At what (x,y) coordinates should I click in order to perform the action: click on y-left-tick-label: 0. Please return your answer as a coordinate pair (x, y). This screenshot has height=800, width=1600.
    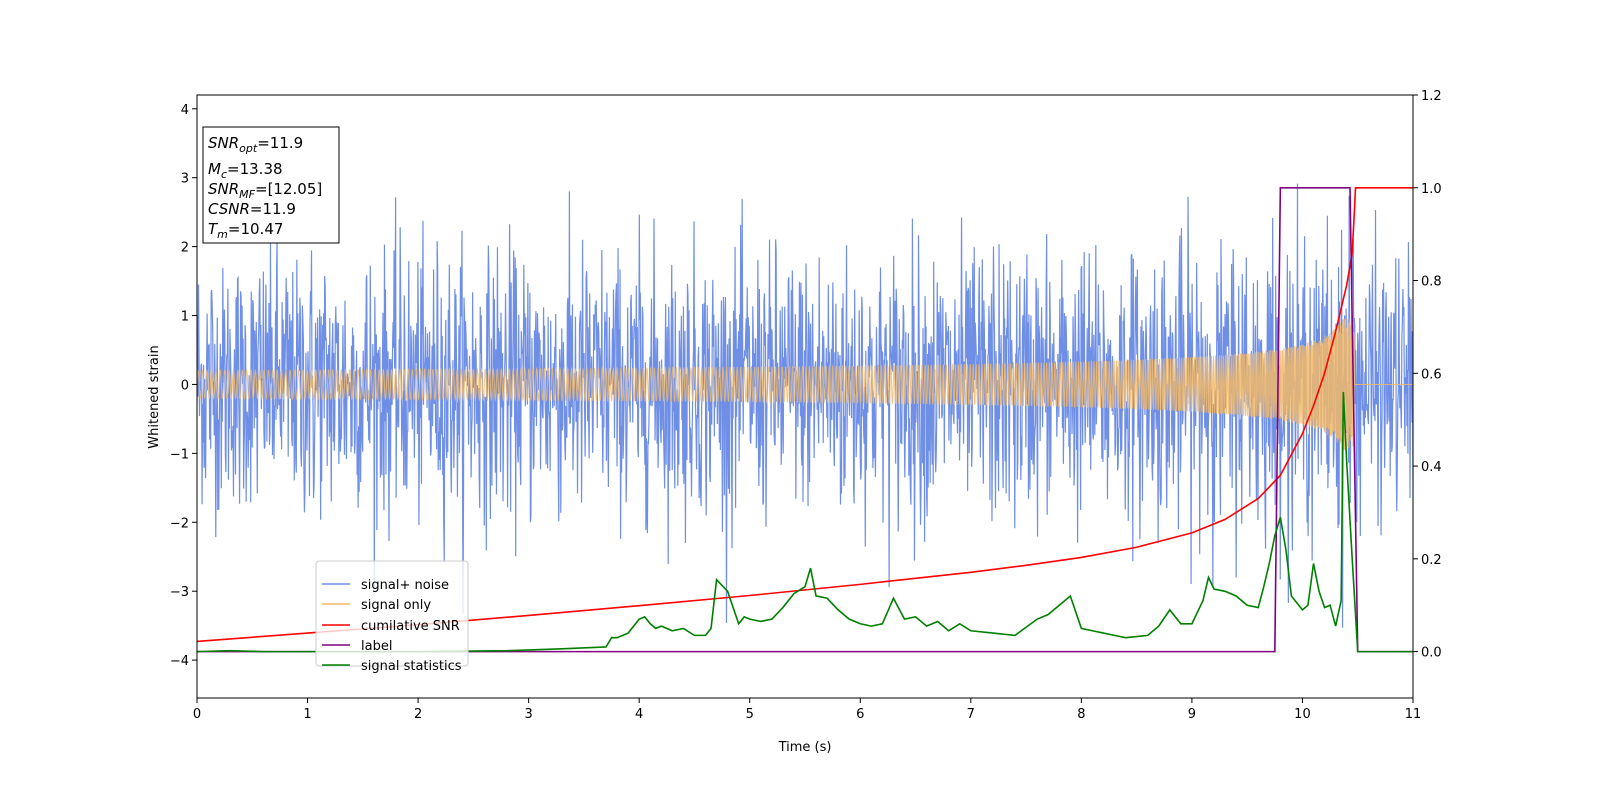
    Looking at the image, I should click on (185, 385).